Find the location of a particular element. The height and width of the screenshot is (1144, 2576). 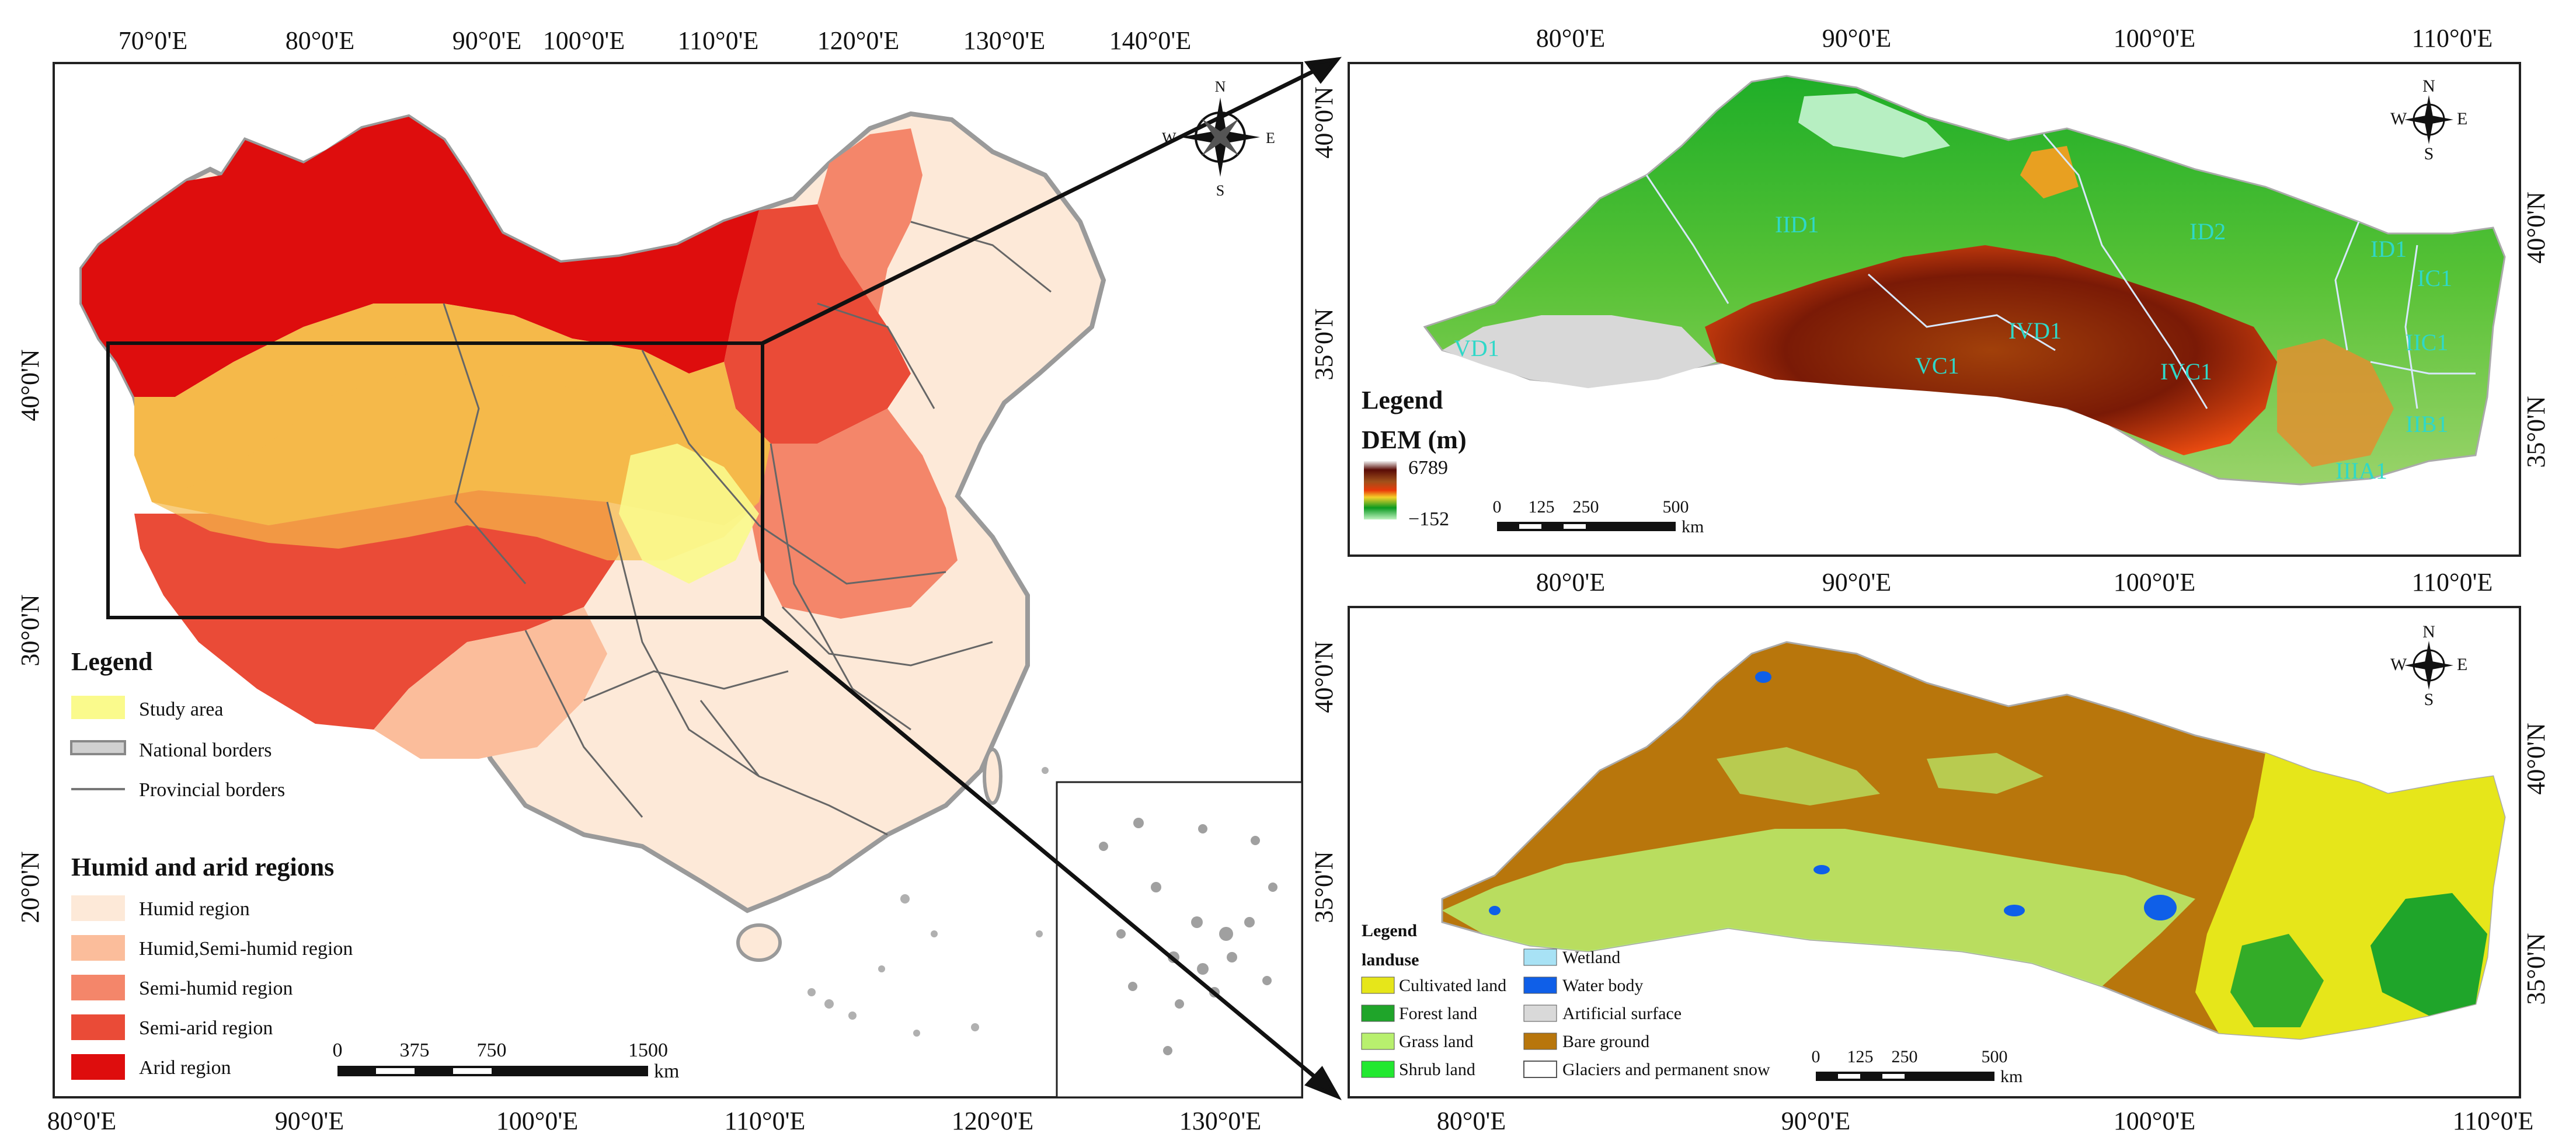

dem-max-label: 6789 is located at coordinates (1428, 468).